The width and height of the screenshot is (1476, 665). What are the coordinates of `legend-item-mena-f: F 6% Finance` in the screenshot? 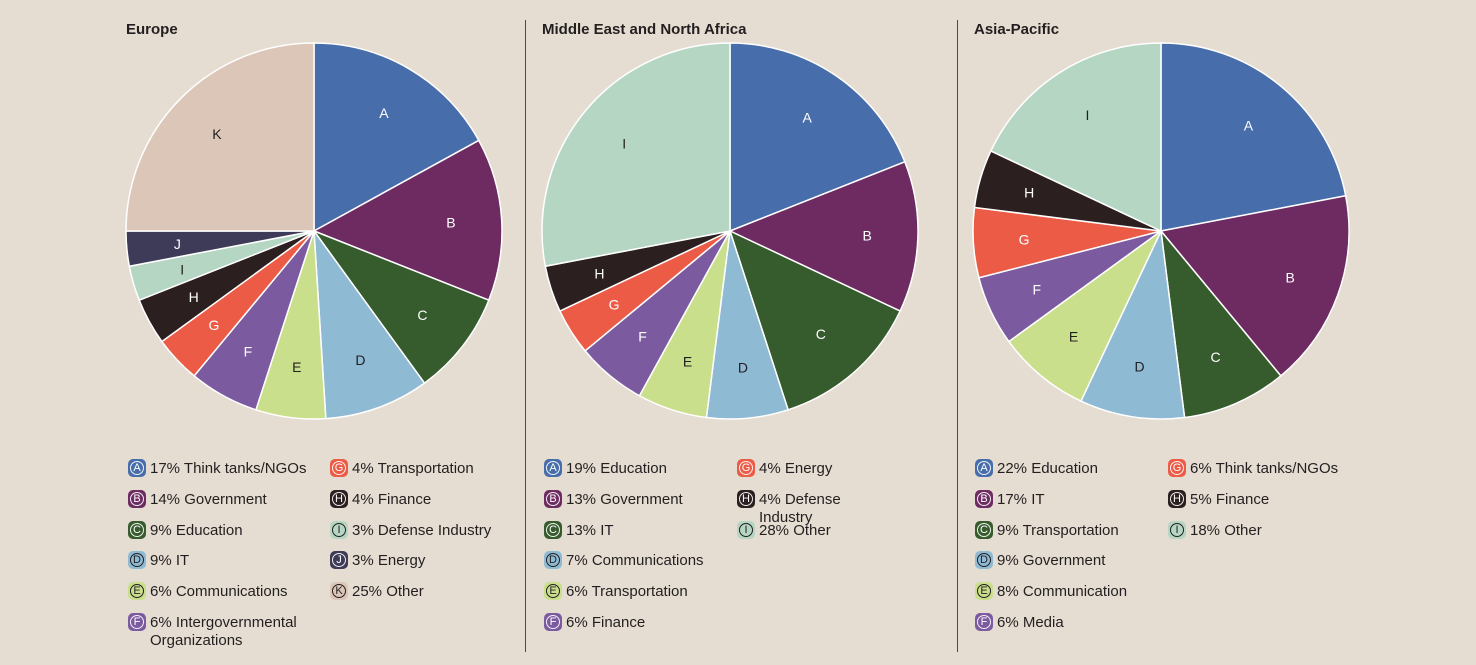 It's located at (595, 622).